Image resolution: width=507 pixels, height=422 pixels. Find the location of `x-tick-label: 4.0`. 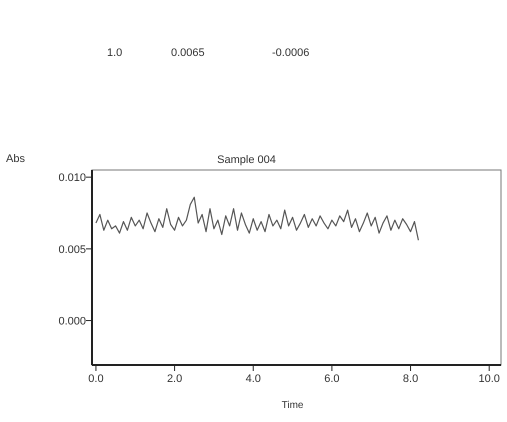

x-tick-label: 4.0 is located at coordinates (253, 379).